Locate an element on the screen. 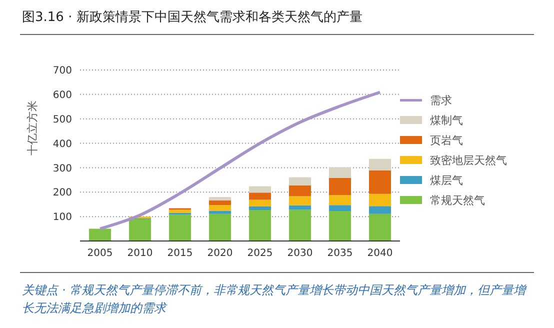  x-tick-label: 2010 is located at coordinates (140, 254).